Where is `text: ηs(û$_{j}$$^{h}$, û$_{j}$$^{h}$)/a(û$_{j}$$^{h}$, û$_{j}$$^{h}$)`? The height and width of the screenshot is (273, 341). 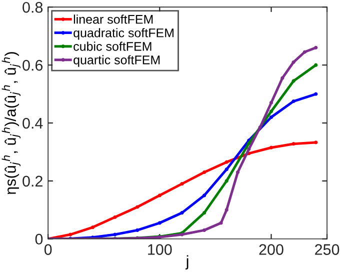
text: ηs(û$_{j}$$^{h}$, û$_{j}$$^{h}$)/a(û$_{j}$$^{h}$, û$_{j}$$^{h}$) is located at coordinates (11, 123).